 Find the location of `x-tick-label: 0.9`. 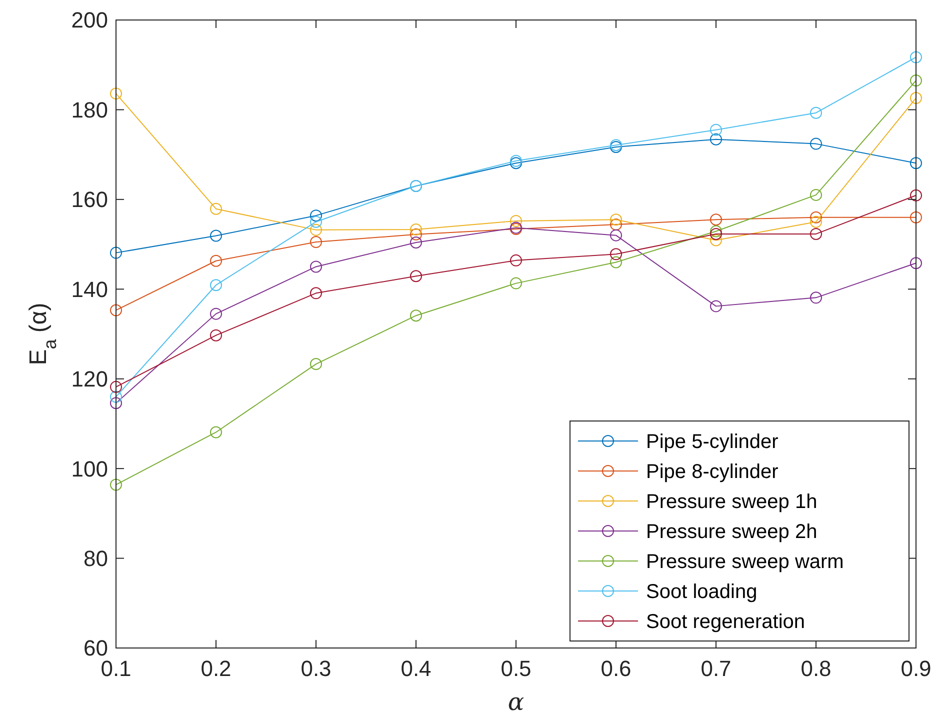

x-tick-label: 0.9 is located at coordinates (916, 668).